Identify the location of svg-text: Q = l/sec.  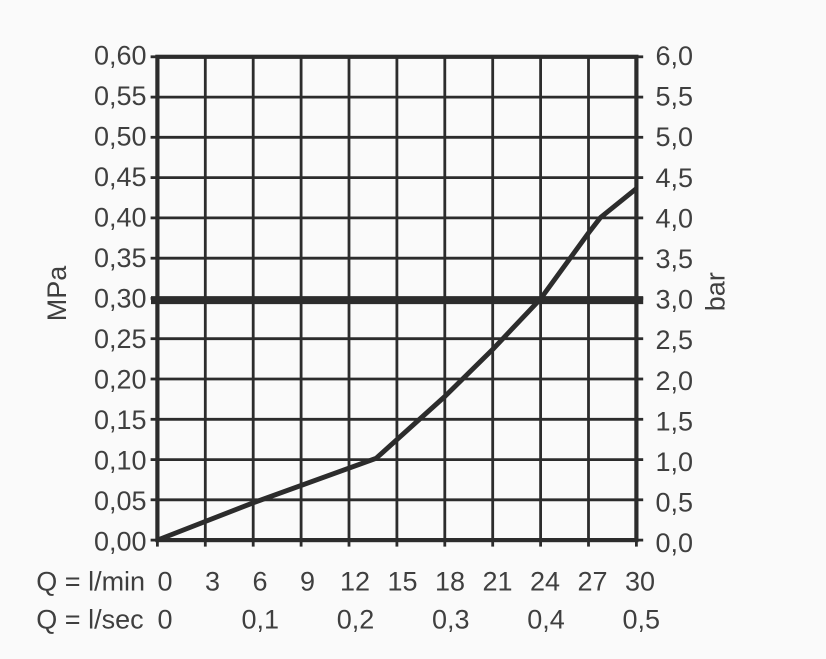
(89, 619).